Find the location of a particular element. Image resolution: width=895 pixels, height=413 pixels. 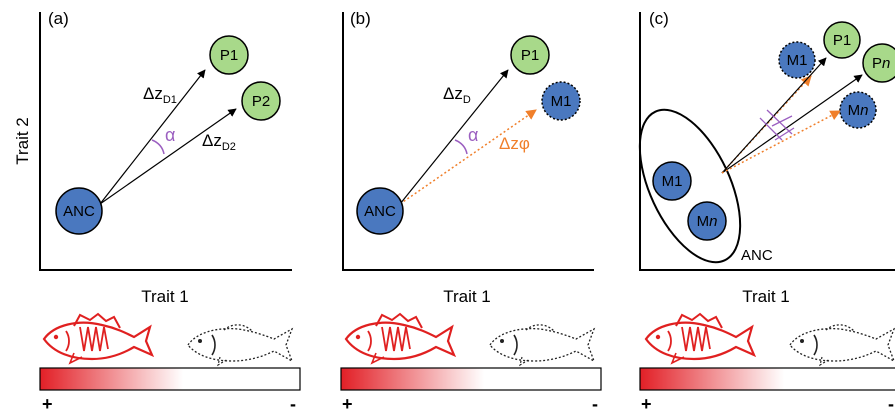

p1-node-c is located at coordinates (842, 40).